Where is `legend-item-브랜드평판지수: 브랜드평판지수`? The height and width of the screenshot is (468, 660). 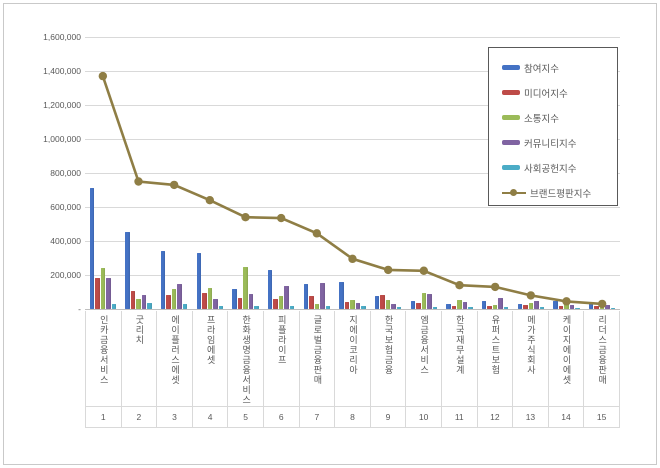
legend-item-브랜드평판지수: 브랜드평판지수 is located at coordinates (559, 192).